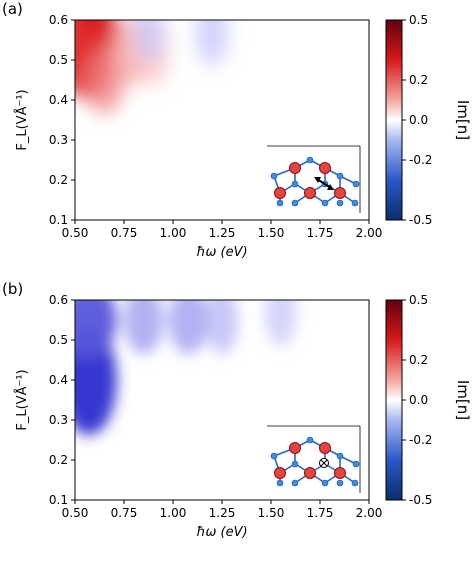 The image size is (474, 564). I want to click on panel-label: (a), so click(12, 9).